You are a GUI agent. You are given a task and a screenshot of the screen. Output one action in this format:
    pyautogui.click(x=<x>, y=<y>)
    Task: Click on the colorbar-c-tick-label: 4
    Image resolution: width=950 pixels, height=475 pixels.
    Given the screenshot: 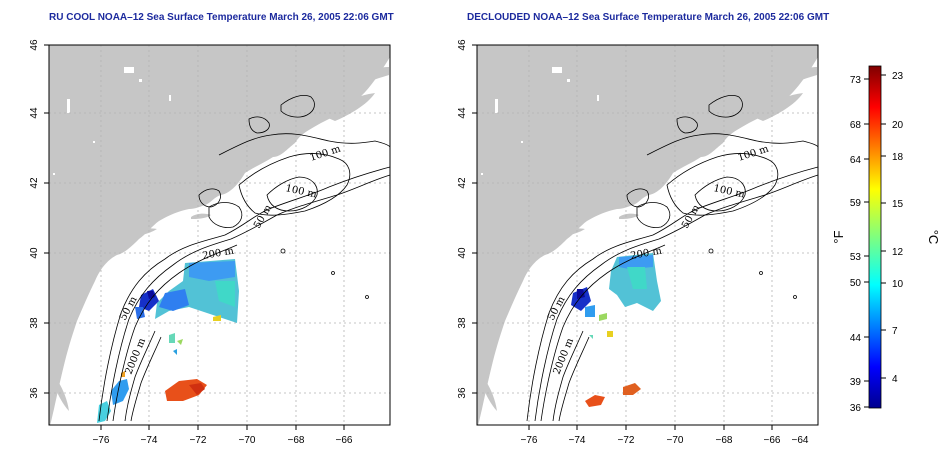 What is the action you would take?
    pyautogui.click(x=895, y=379)
    